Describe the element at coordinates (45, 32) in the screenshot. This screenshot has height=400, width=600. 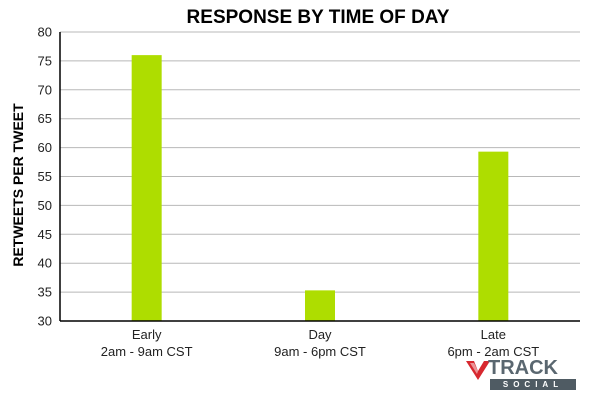
I see `y-tick-label: 80` at that location.